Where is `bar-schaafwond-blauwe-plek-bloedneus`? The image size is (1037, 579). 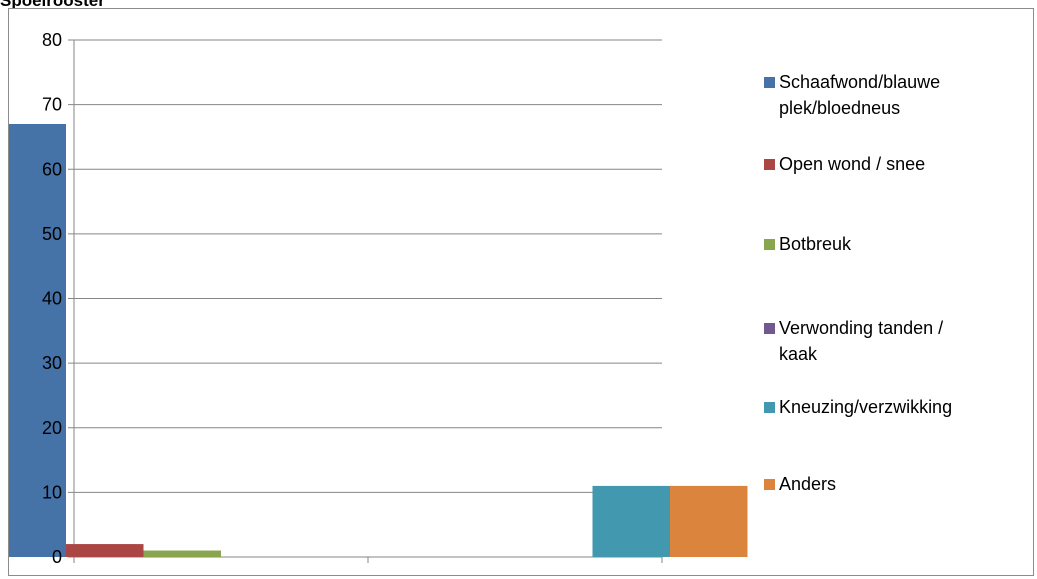 bar-schaafwond-blauwe-plek-bloedneus is located at coordinates (37, 340).